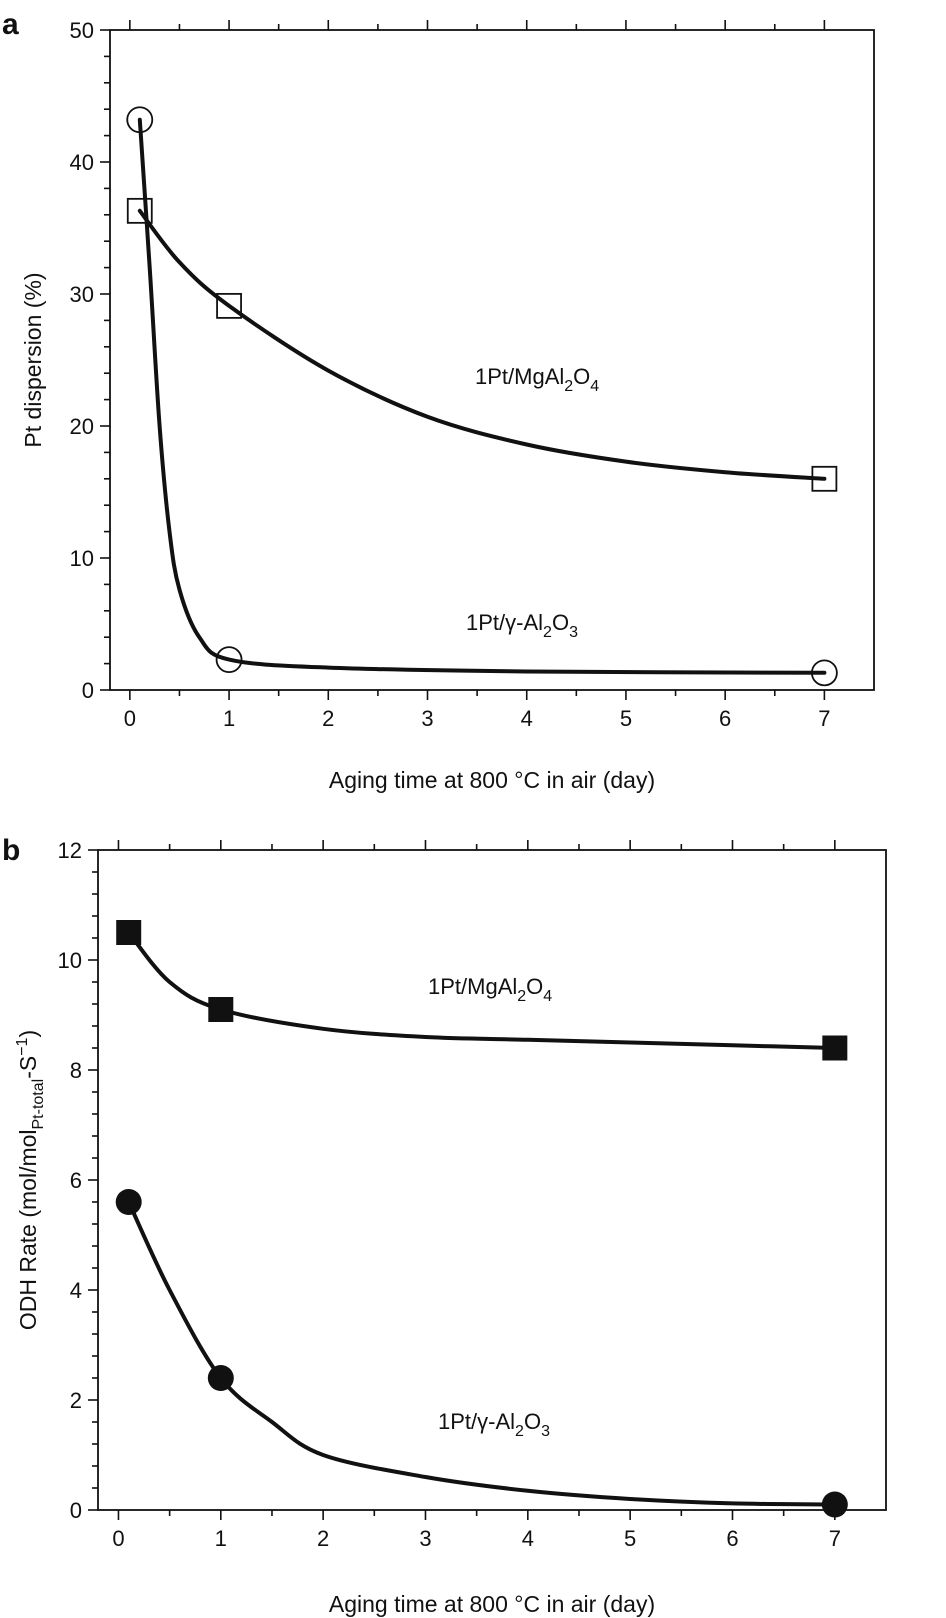 Image resolution: width=946 pixels, height=1618 pixels. What do you see at coordinates (425, 1538) in the screenshot?
I see `panel-b-x-tick-label: 3` at bounding box center [425, 1538].